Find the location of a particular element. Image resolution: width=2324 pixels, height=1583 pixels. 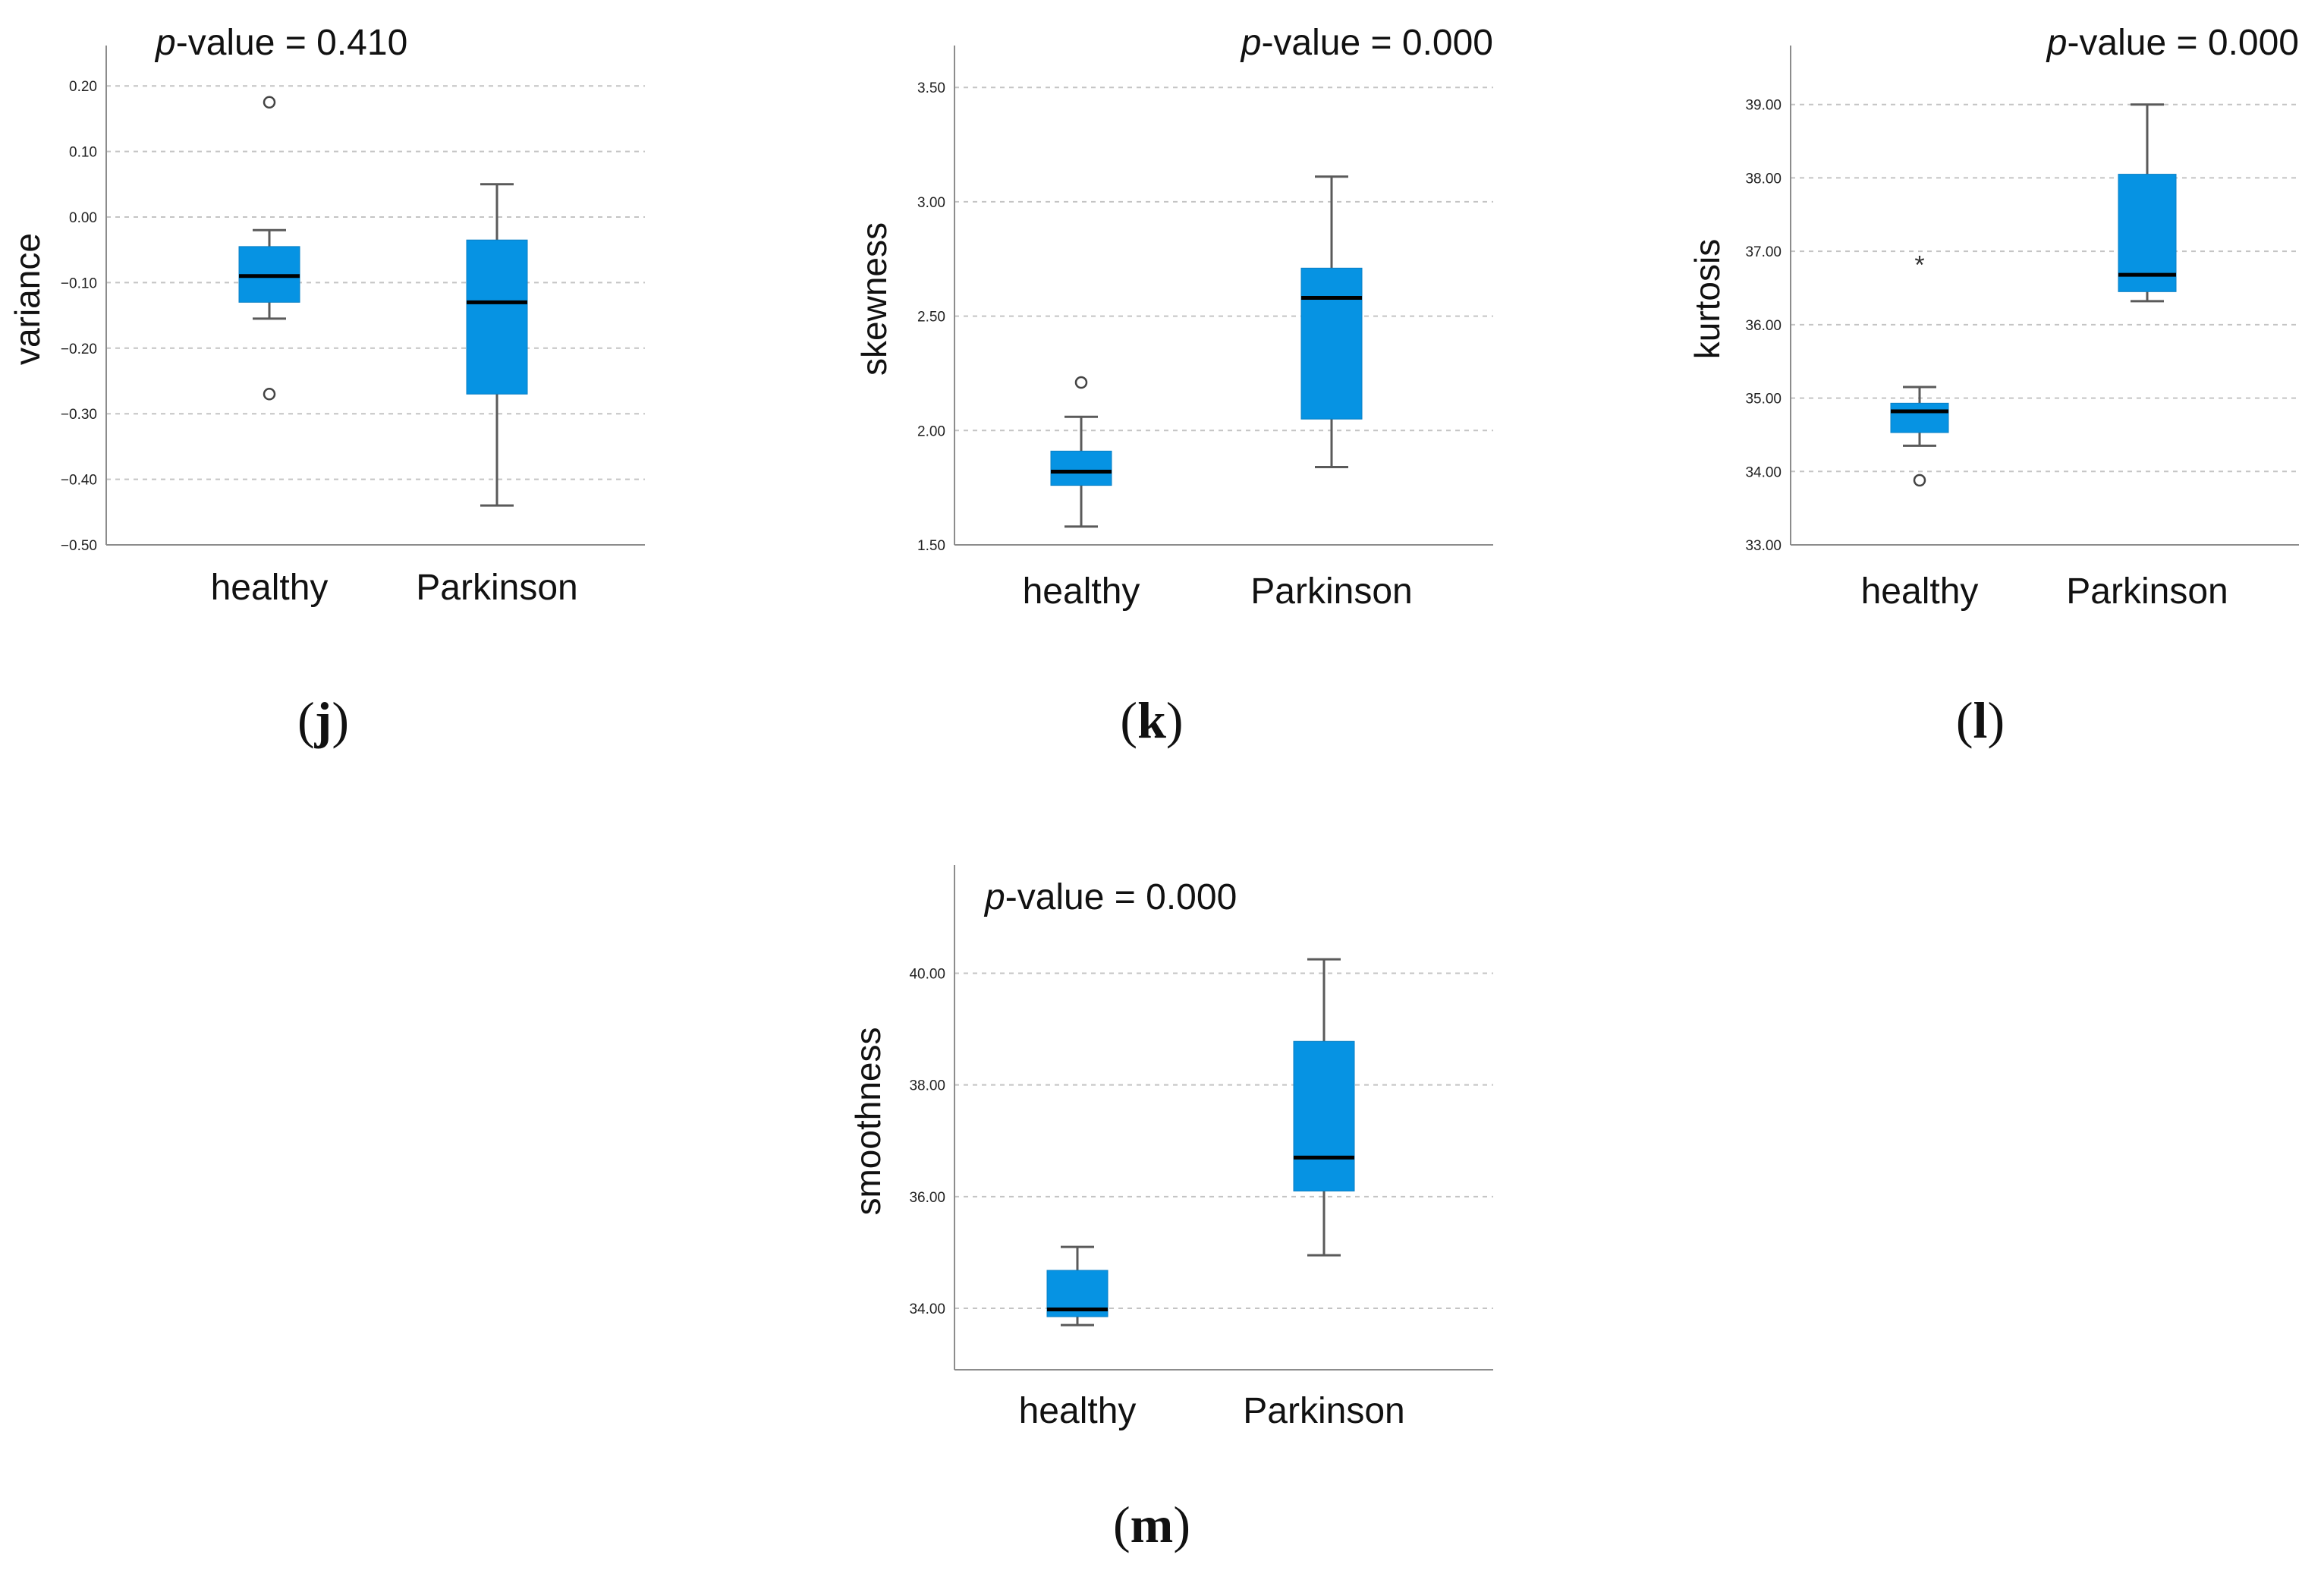

y-tick-label: −0.40 is located at coordinates (79, 481).